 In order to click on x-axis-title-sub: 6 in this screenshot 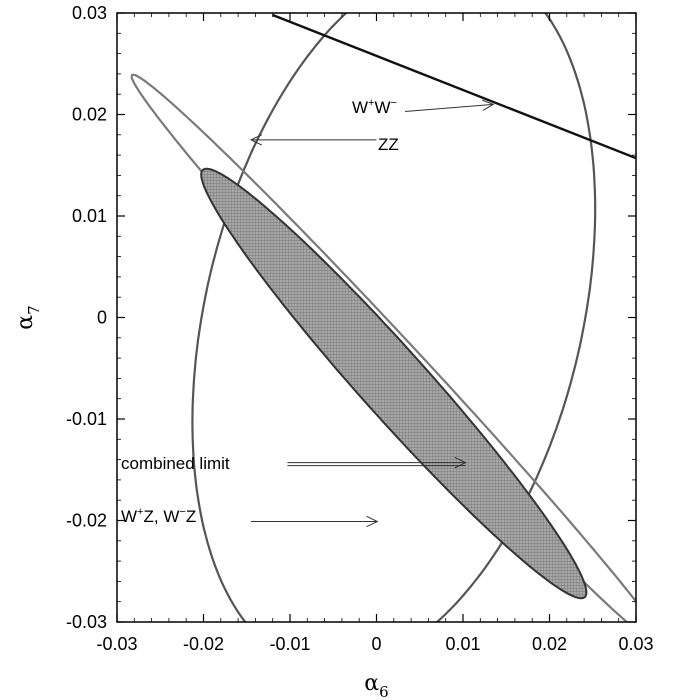, I will do `click(384, 691)`.